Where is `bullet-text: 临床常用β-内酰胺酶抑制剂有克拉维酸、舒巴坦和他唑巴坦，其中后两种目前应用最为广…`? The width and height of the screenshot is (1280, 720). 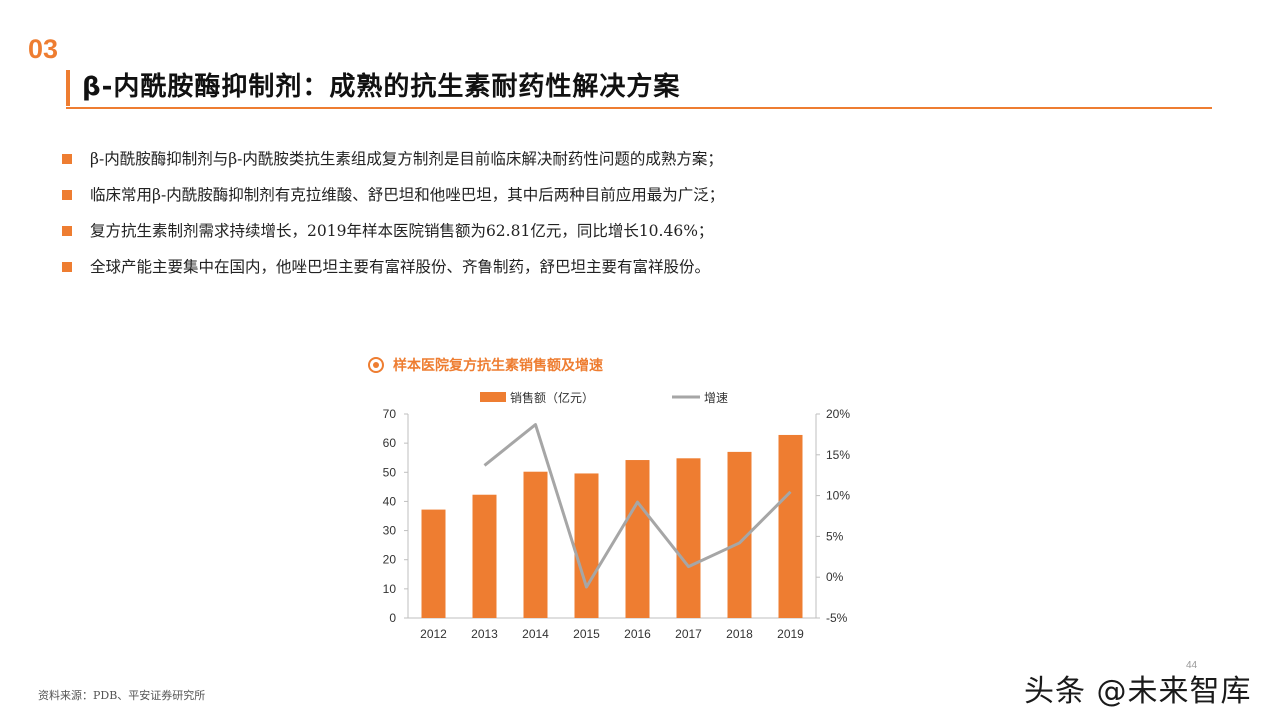 bullet-text: 临床常用β-内酰胺酶抑制剂有克拉维酸、舒巴坦和他唑巴坦，其中后两种目前应用最为广… is located at coordinates (407, 195).